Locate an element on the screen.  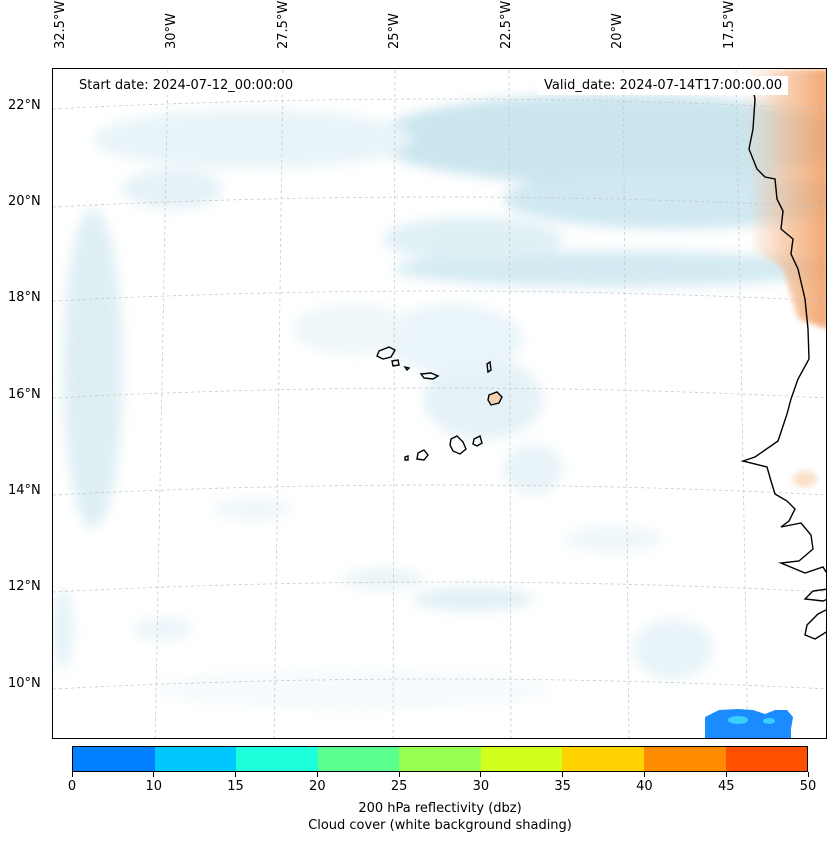
colorbar-tick-label: 50 is located at coordinates (808, 786).